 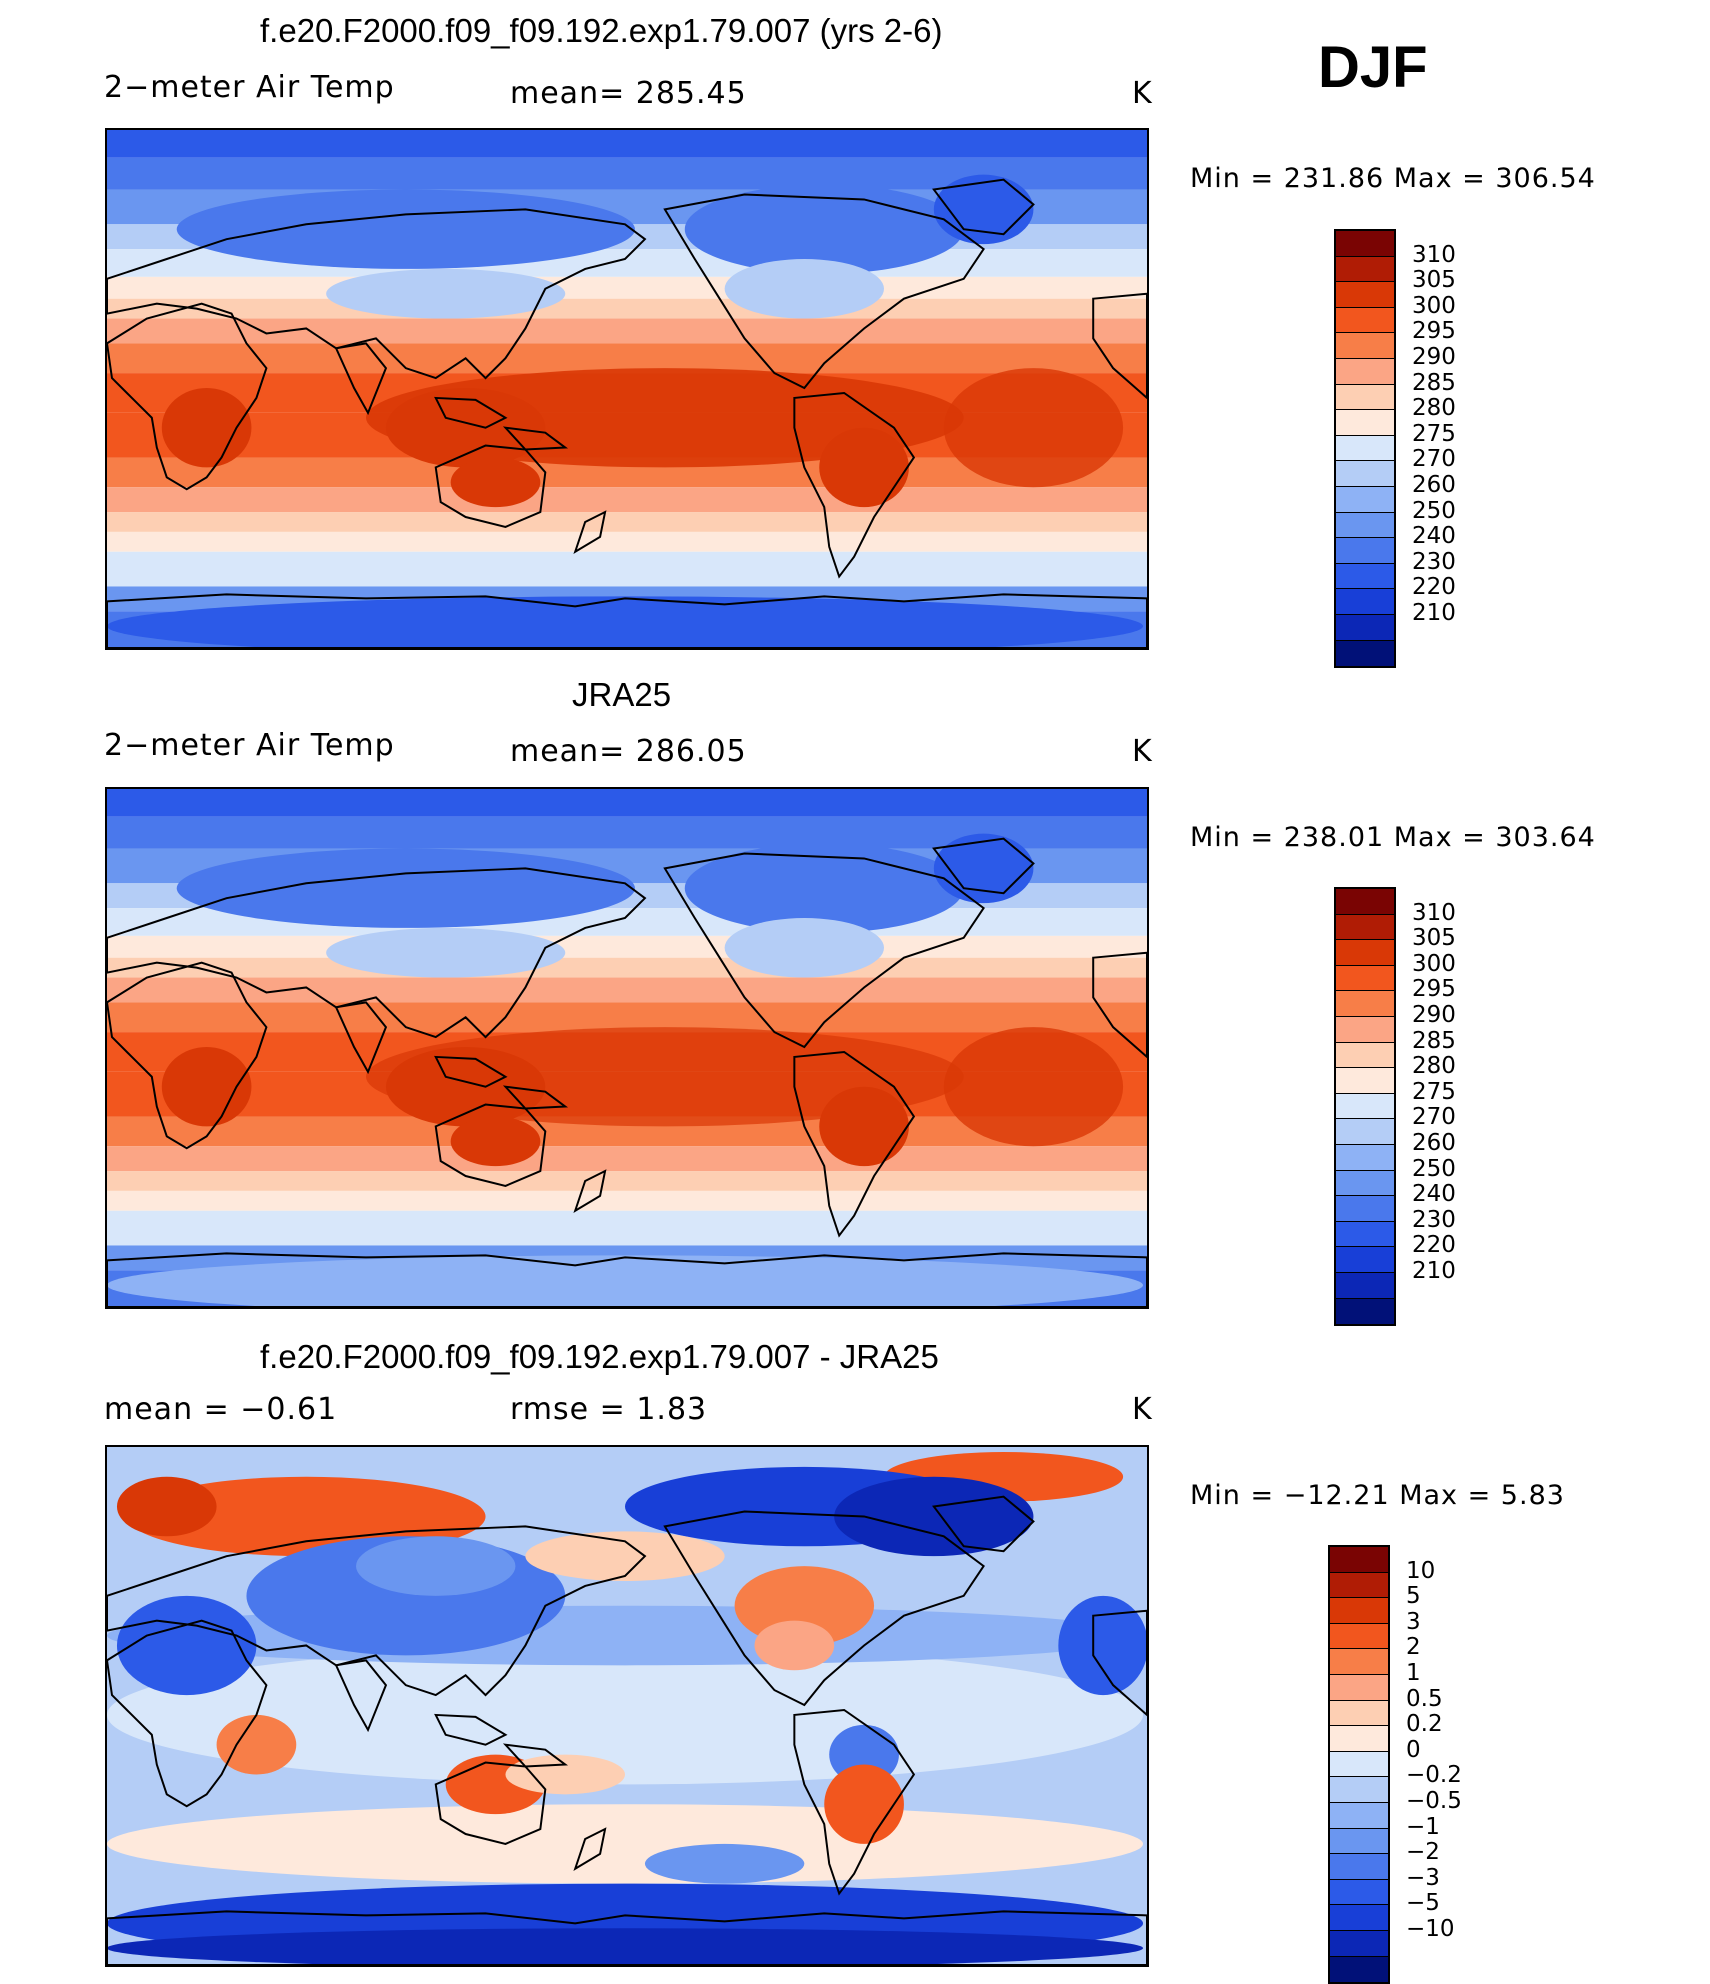 I want to click on colorbar-tick-label: 5, so click(x=1413, y=1596).